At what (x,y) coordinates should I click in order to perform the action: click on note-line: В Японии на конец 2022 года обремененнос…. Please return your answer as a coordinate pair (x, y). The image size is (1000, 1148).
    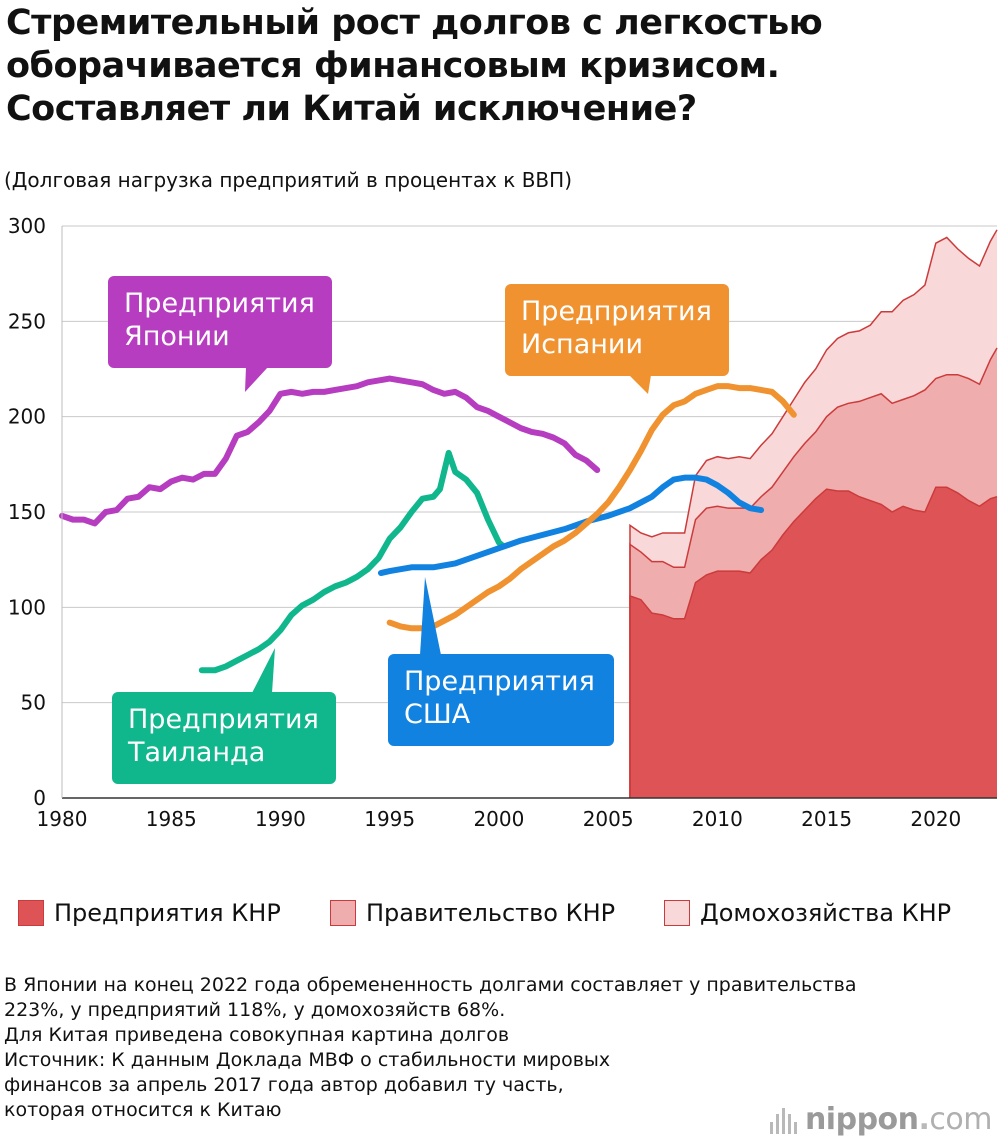
    Looking at the image, I should click on (430, 985).